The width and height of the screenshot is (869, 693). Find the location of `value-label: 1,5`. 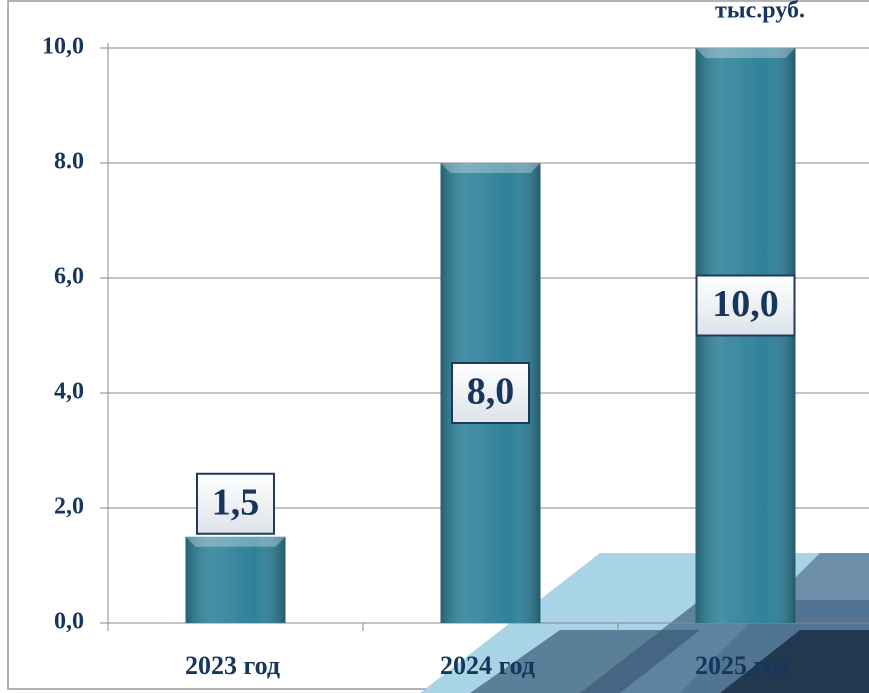

value-label: 1,5 is located at coordinates (236, 502).